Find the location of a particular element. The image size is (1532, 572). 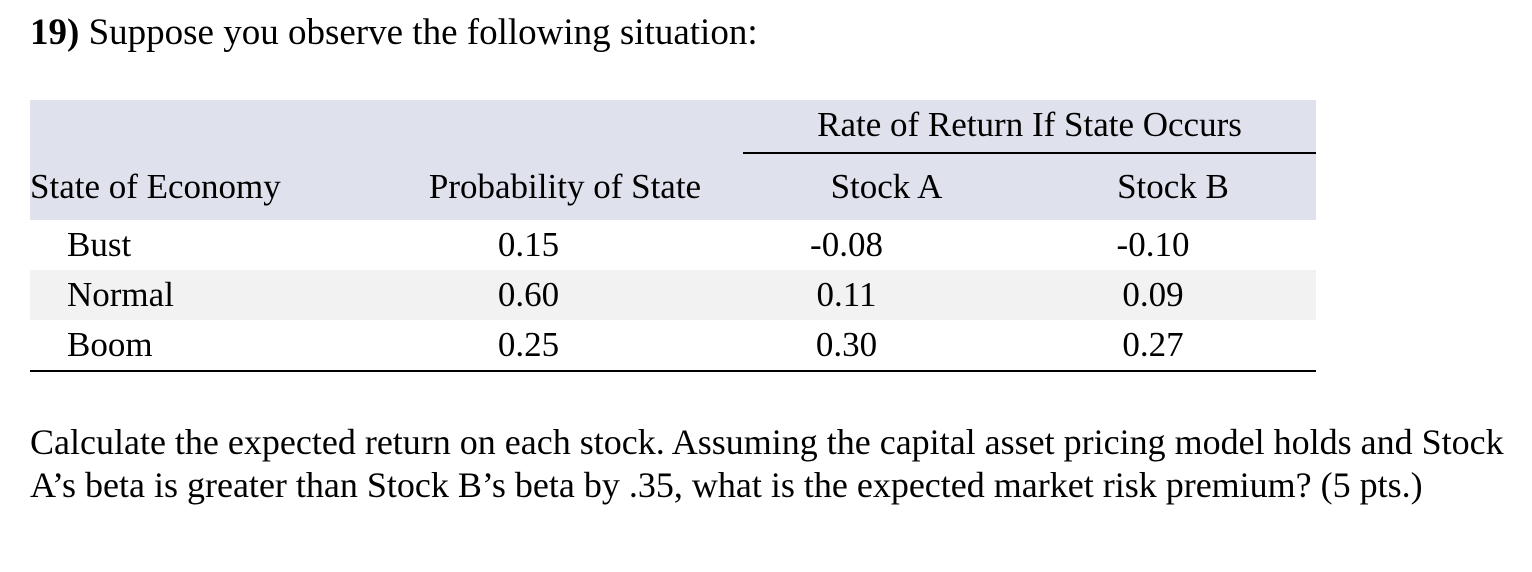

group-header-cell: Rate of Return If State Occurs is located at coordinates (1029, 127).